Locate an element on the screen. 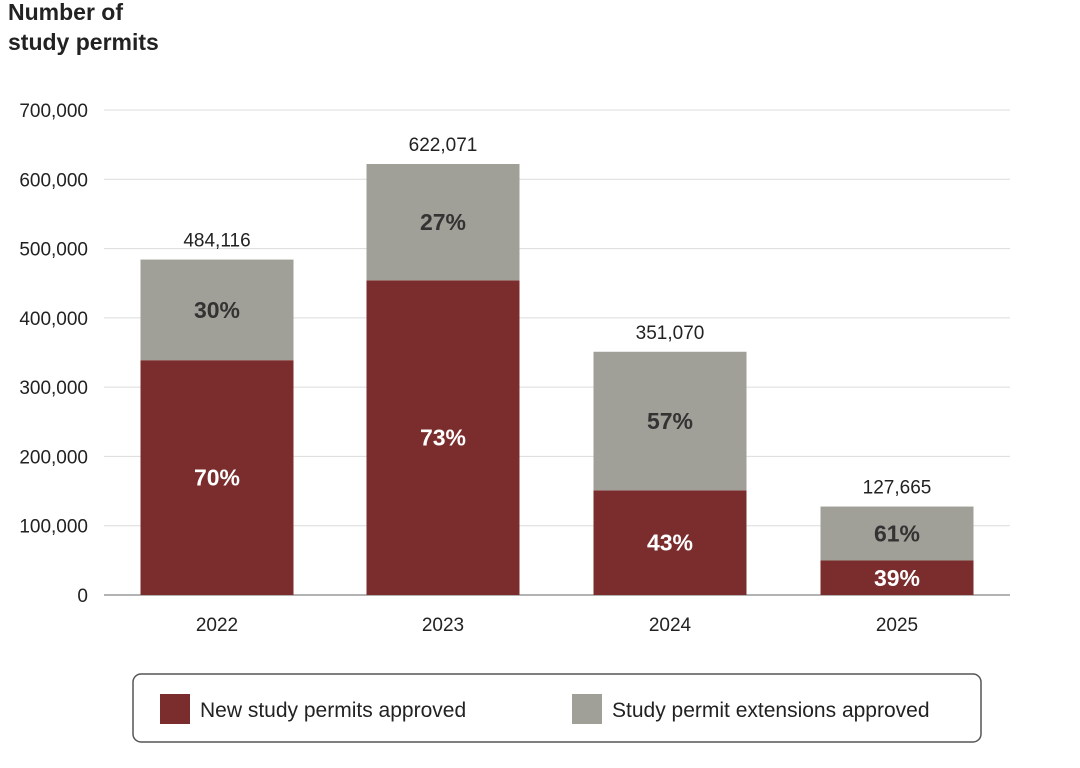 This screenshot has height=768, width=1080. total-label-2022: 484,116 is located at coordinates (216, 241).